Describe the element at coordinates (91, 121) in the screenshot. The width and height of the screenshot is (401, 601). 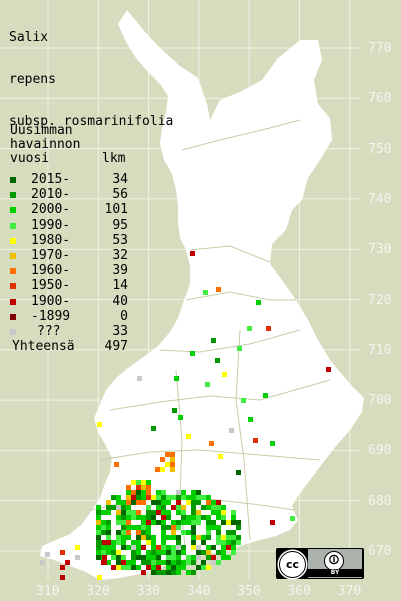
I see `title-subspecies: subsp. rosmarinifolia` at that location.